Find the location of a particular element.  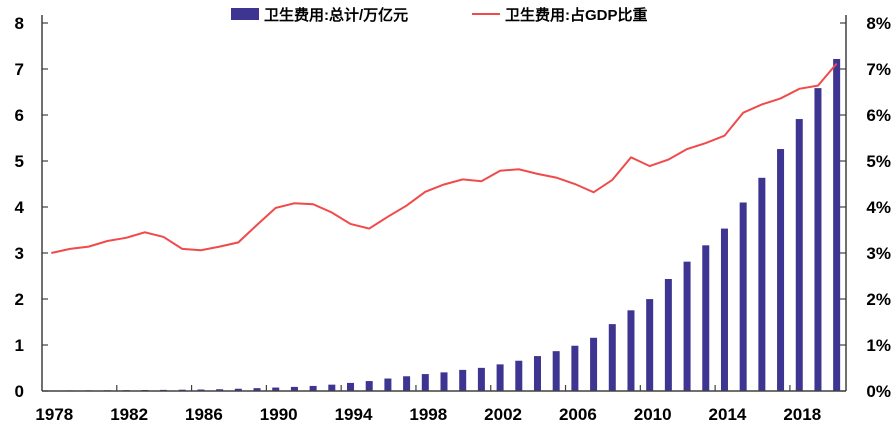

left-tick-label: 2 is located at coordinates (19, 299).